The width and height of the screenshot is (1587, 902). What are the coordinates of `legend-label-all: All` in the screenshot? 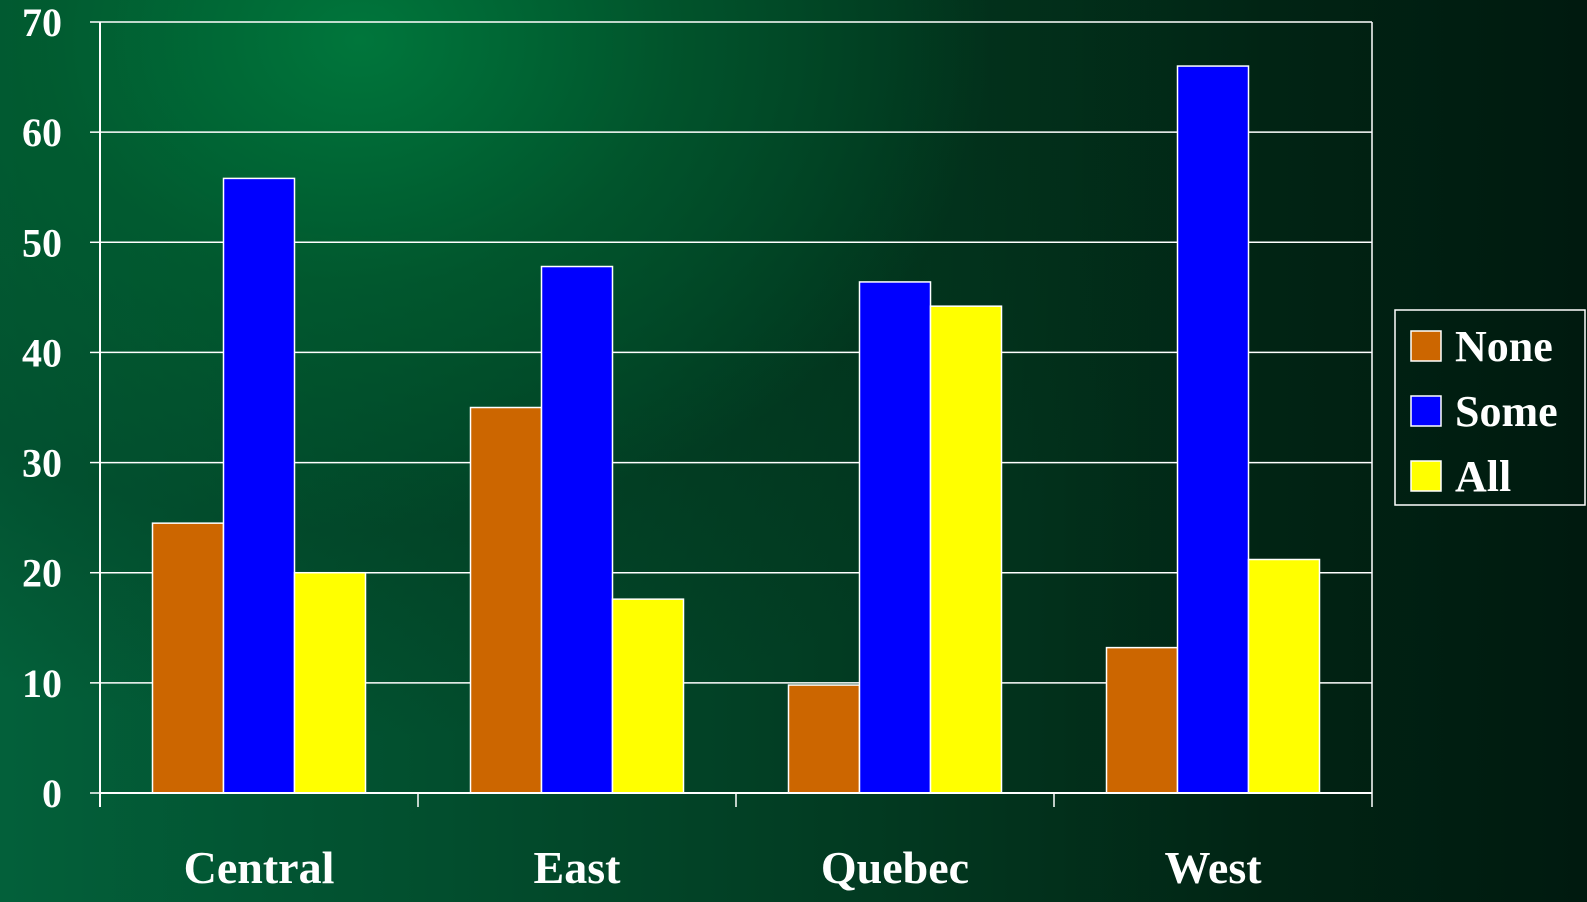 It's located at (1483, 476).